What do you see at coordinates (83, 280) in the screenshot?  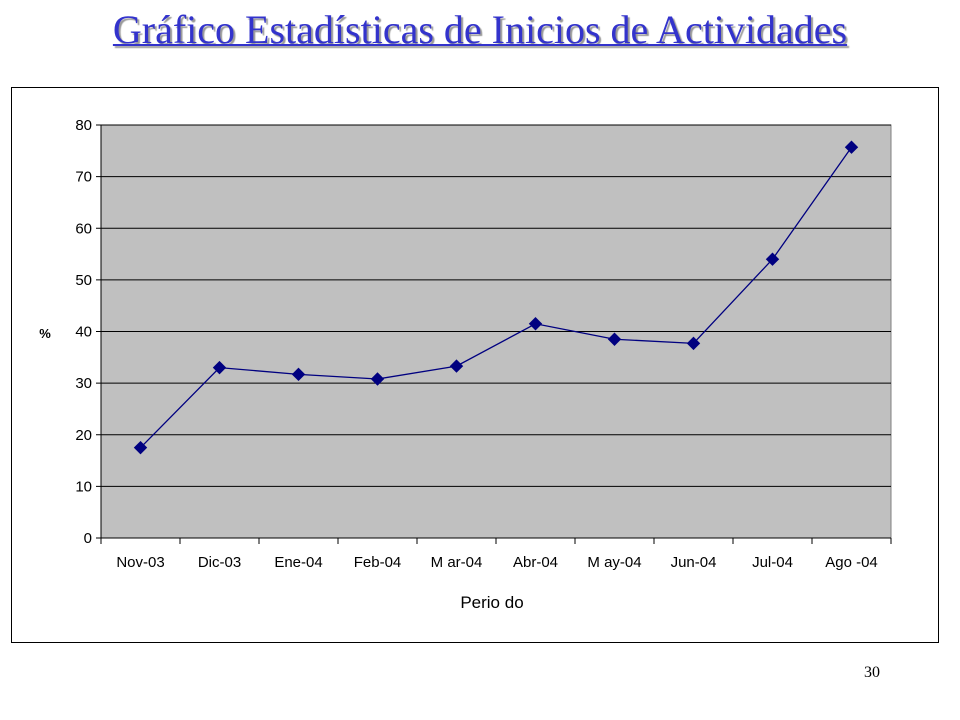 I see `y-tick-label: 50` at bounding box center [83, 280].